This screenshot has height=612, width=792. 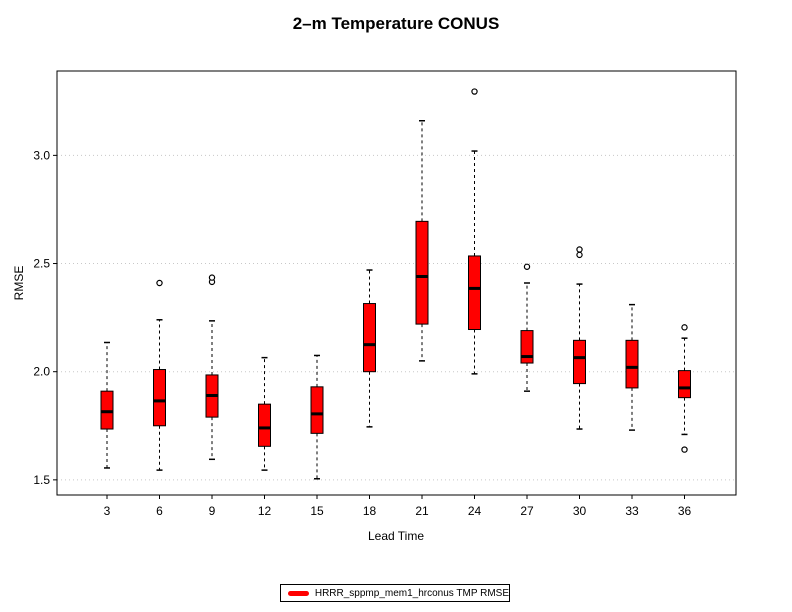 I want to click on y-tick-label: 2.0, so click(x=41, y=372).